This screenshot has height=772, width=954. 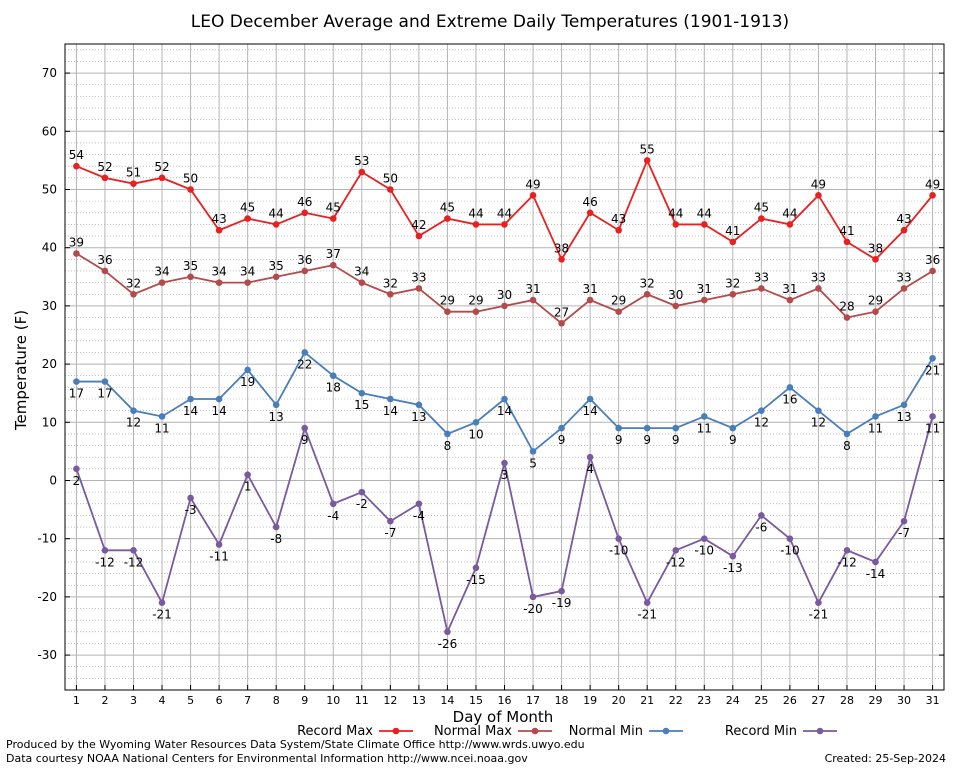 What do you see at coordinates (304, 202) in the screenshot?
I see `data-label-record-max: 46` at bounding box center [304, 202].